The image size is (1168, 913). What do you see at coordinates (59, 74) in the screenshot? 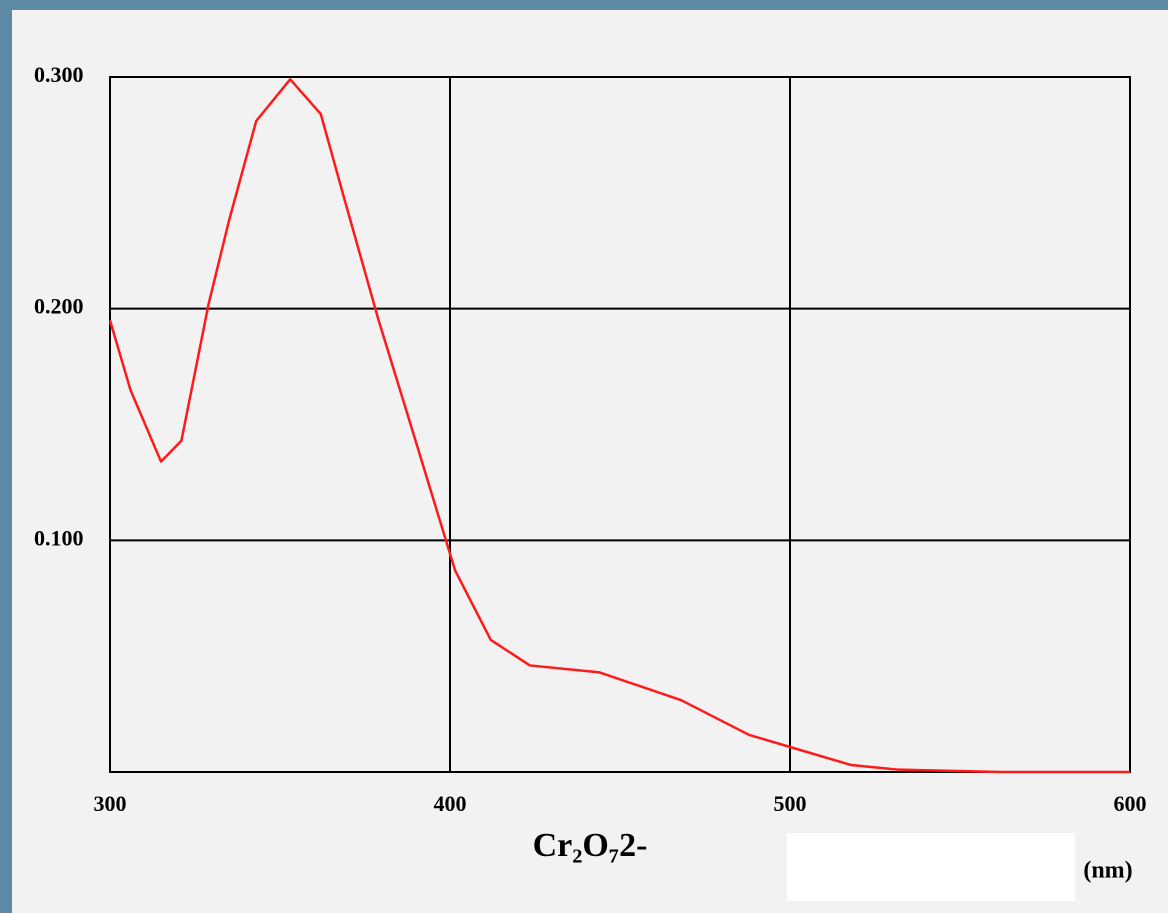
I see `y-tick-label: 0.300` at bounding box center [59, 74].